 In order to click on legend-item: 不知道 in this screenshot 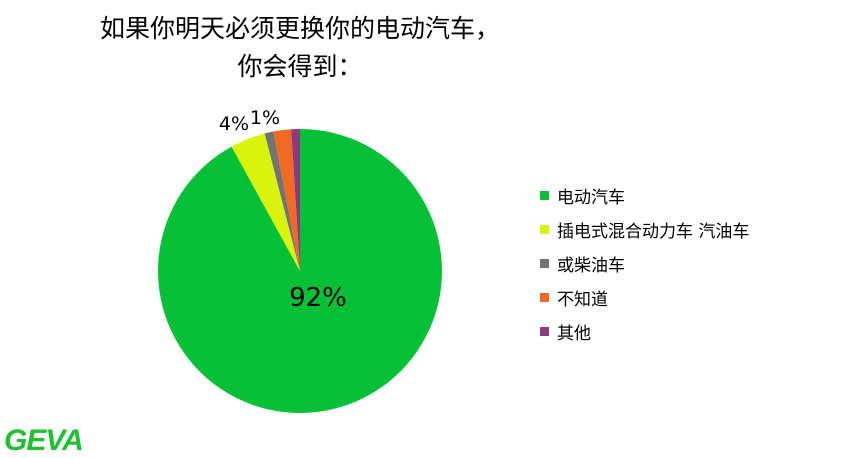, I will do `click(644, 297)`.